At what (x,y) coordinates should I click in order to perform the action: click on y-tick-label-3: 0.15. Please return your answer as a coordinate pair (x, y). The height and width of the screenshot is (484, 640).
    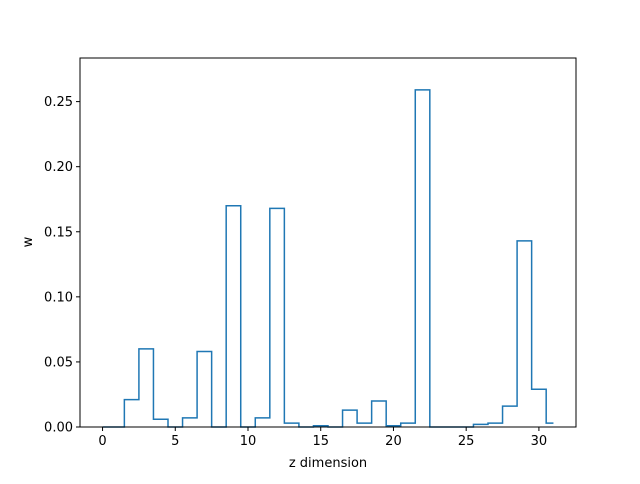
    Looking at the image, I should click on (58, 232).